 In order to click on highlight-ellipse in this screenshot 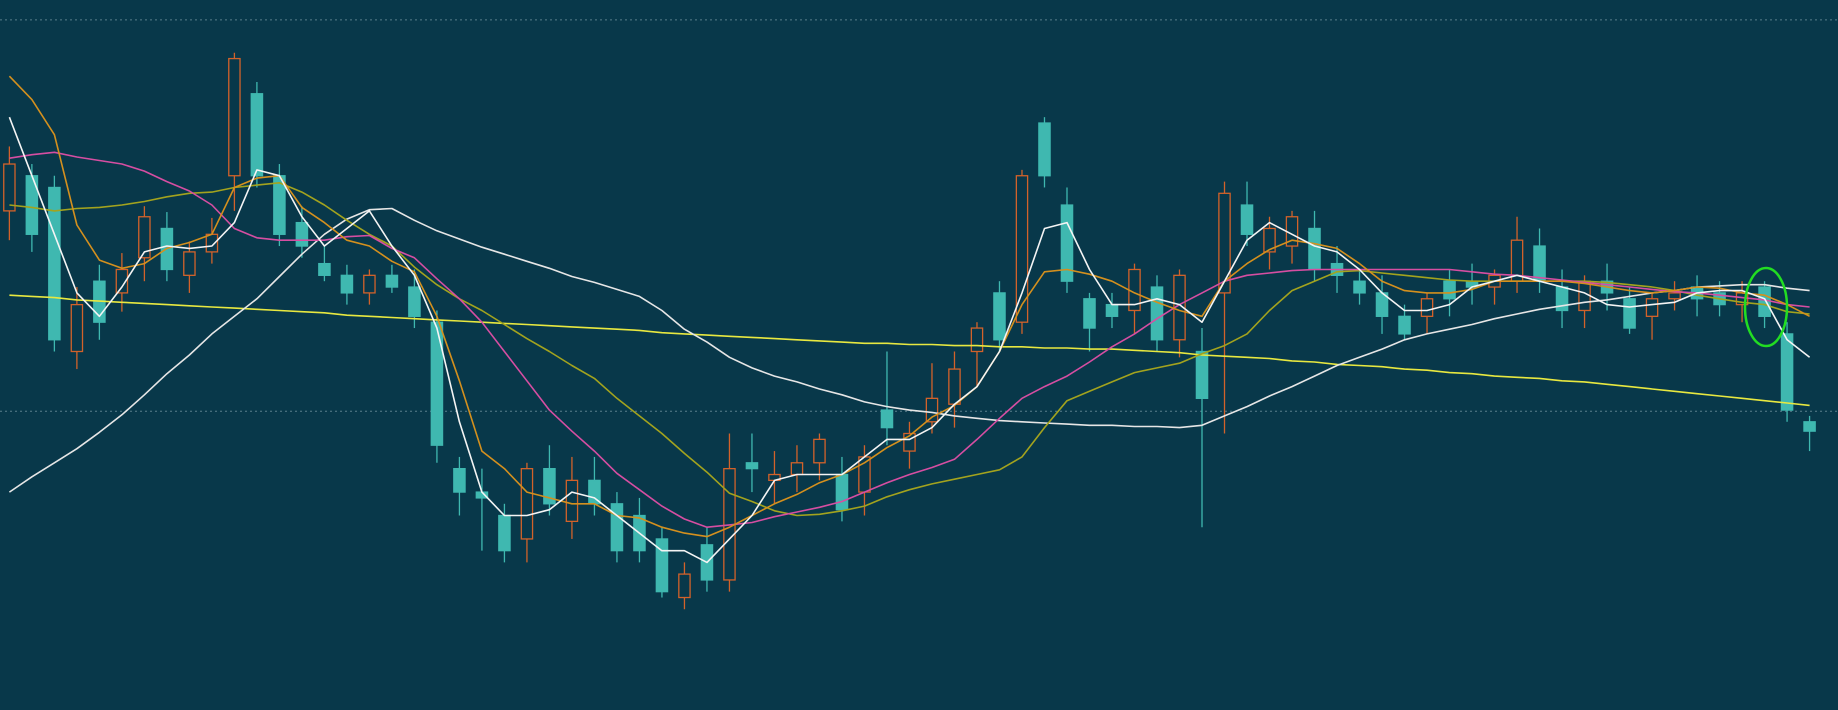, I will do `click(1766, 307)`.